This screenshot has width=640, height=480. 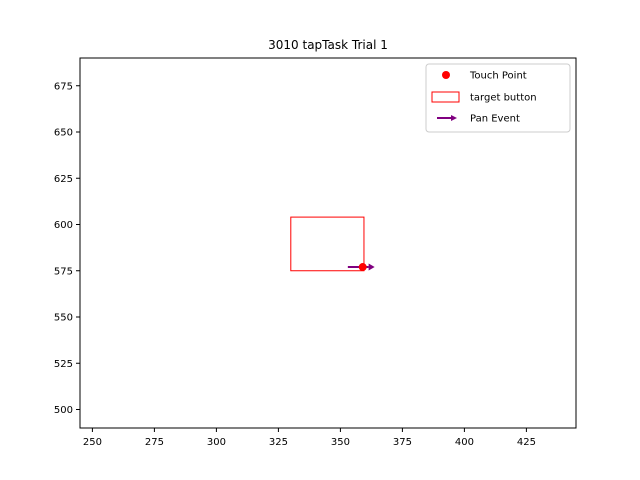 What do you see at coordinates (328, 45) in the screenshot?
I see `chart-title: 3010 tapTask Trial 1` at bounding box center [328, 45].